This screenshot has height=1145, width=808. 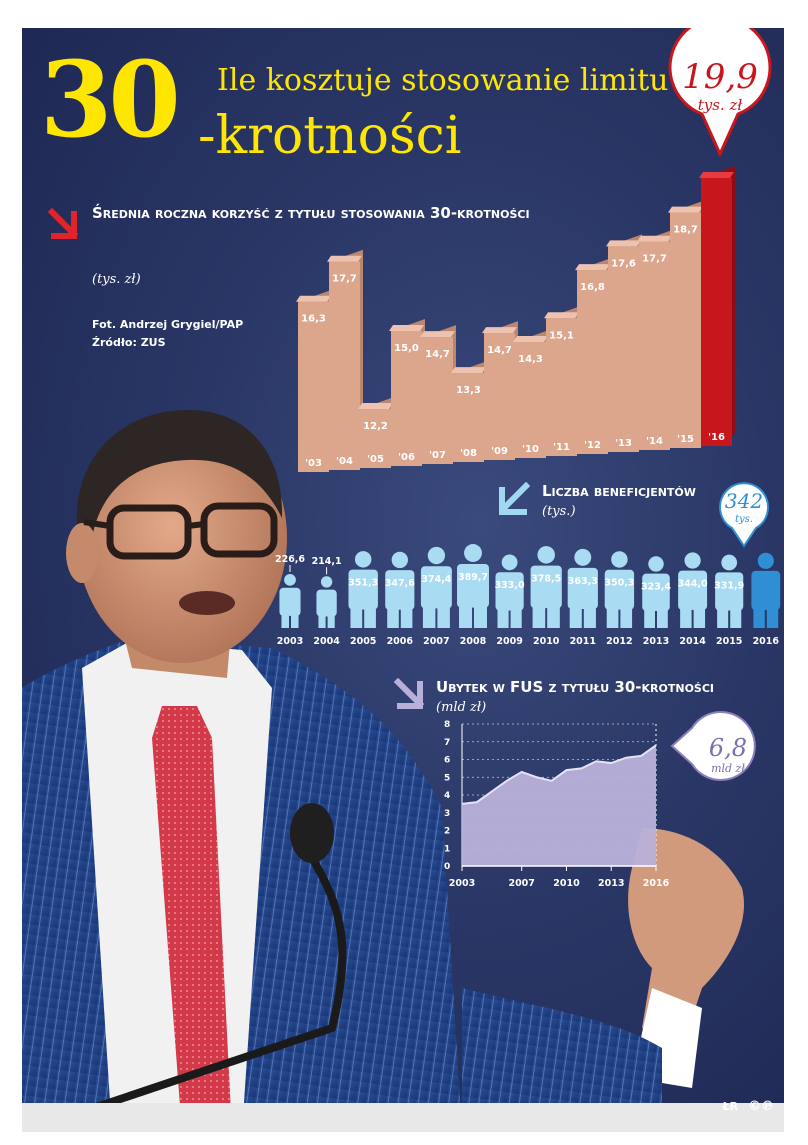 What do you see at coordinates (729, 585) in the screenshot?
I see `person-value-label: 331,9` at bounding box center [729, 585].